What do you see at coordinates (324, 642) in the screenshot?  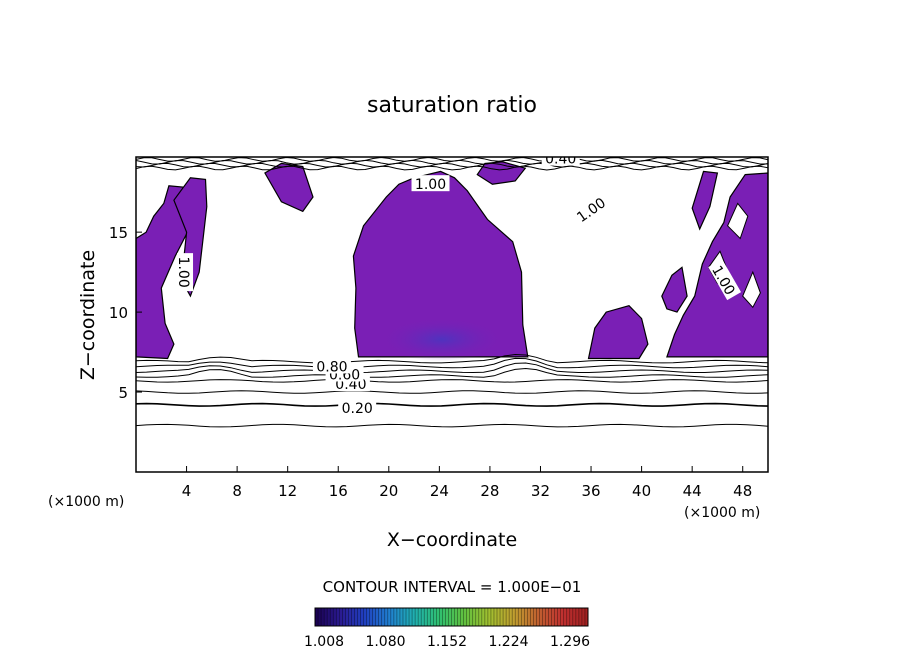 I see `colorbar-tick-label: 1.008` at bounding box center [324, 642].